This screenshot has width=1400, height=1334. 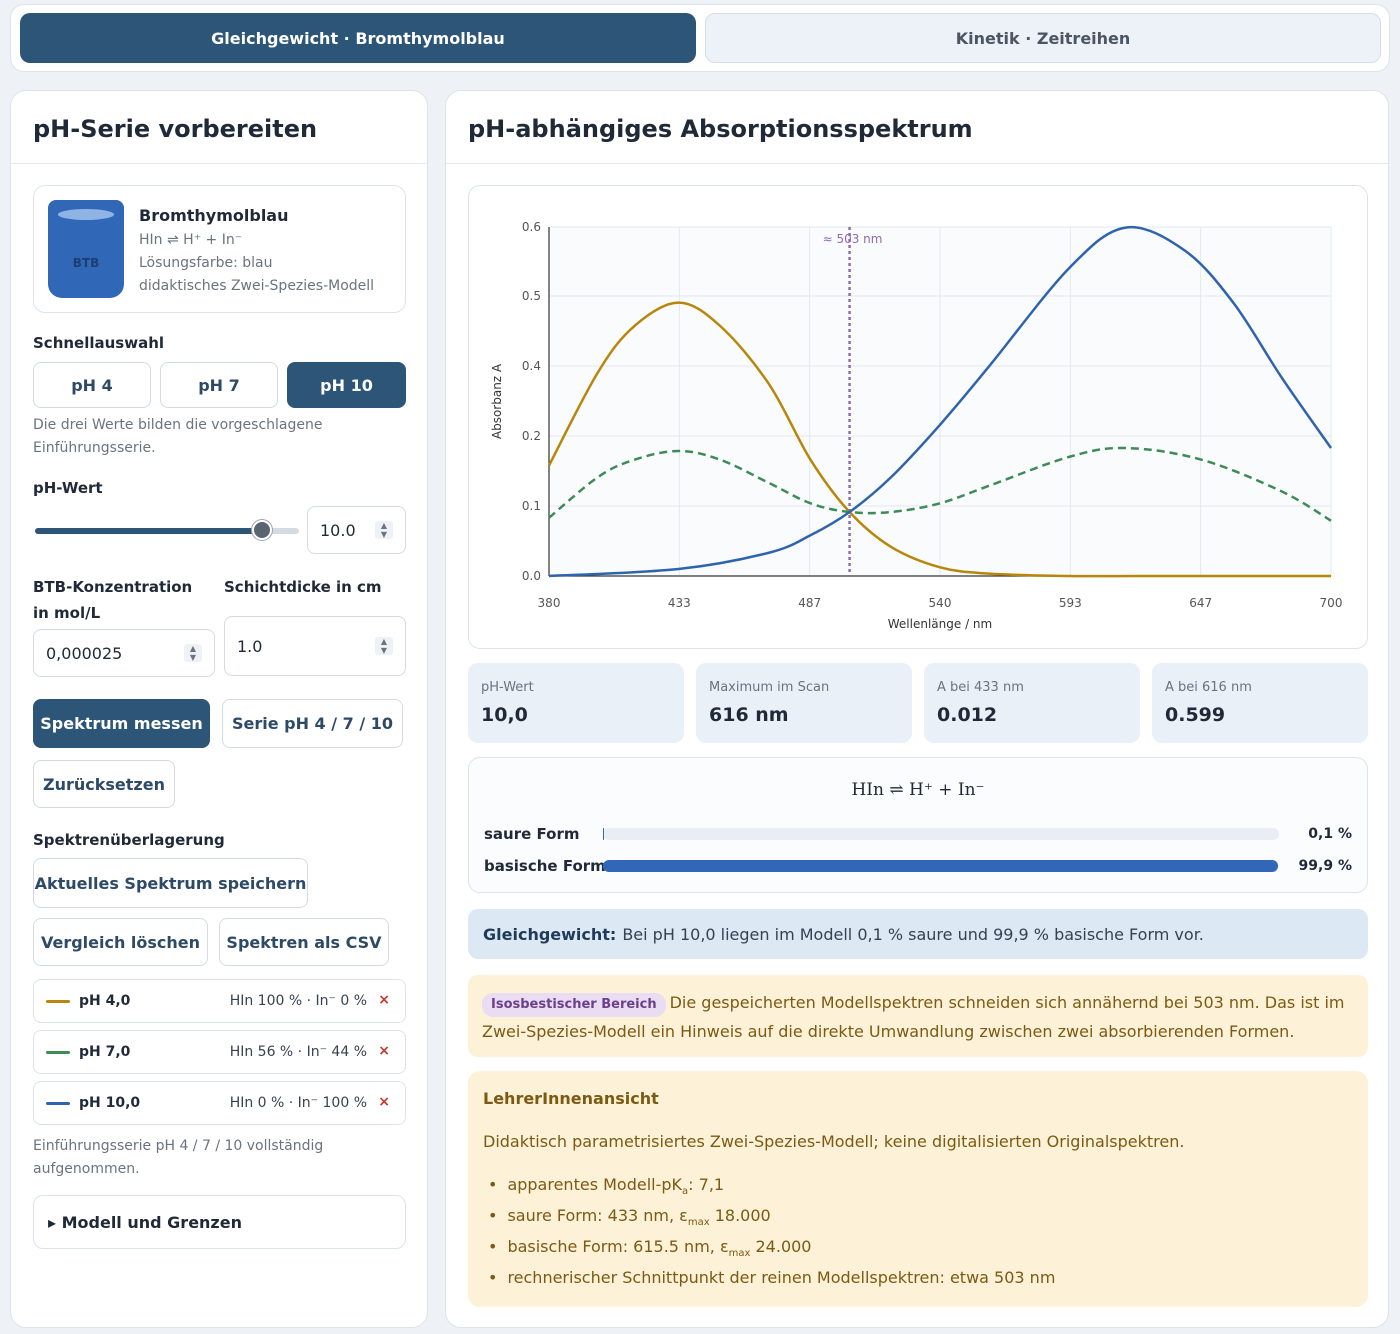 I want to click on acid-form-bar, so click(x=941, y=834).